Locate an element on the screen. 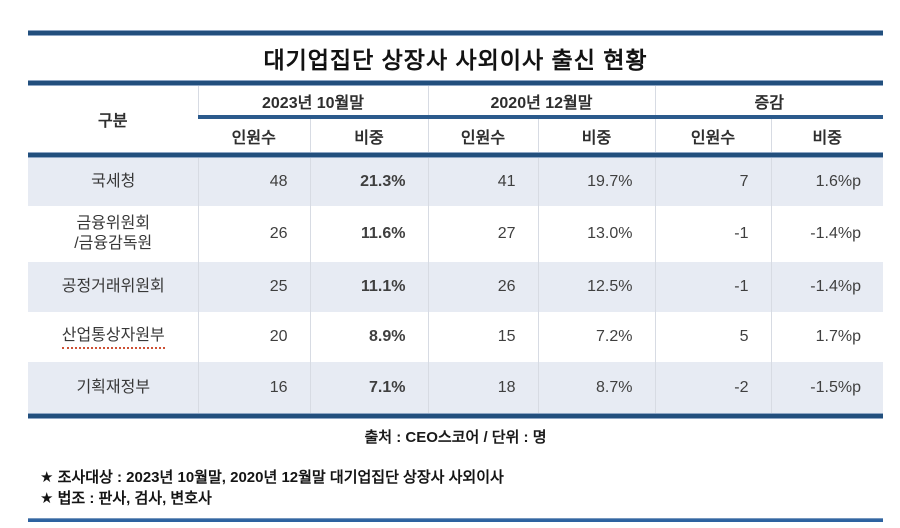 The height and width of the screenshot is (528, 900). row-label: 산업통상자원부 is located at coordinates (113, 337).